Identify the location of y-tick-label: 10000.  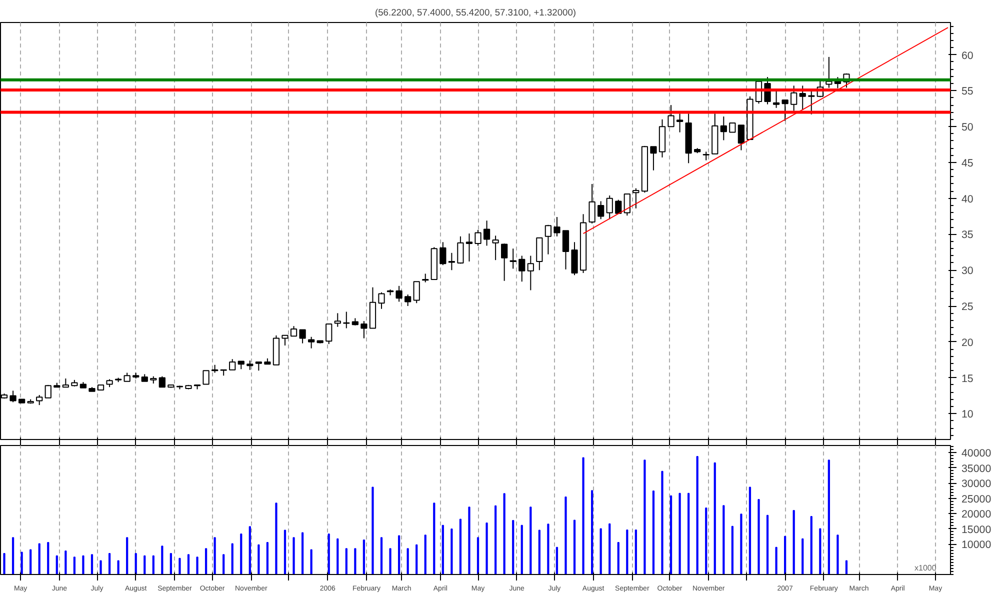
(977, 545).